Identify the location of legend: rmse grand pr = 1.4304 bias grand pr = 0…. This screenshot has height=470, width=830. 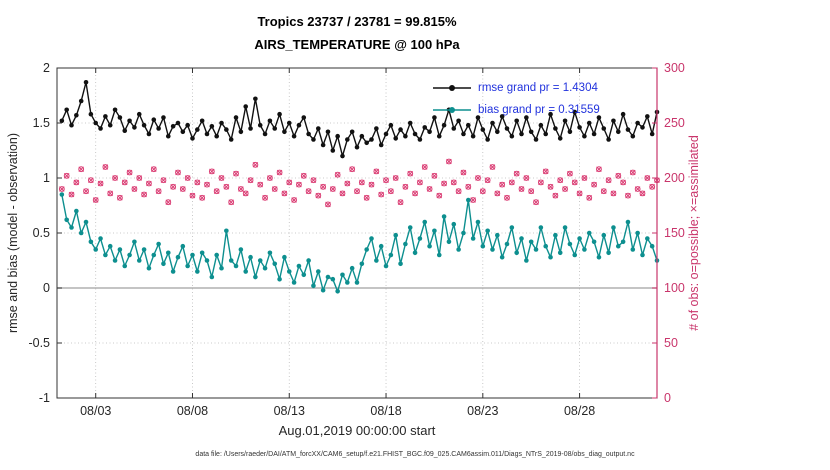
(516, 99).